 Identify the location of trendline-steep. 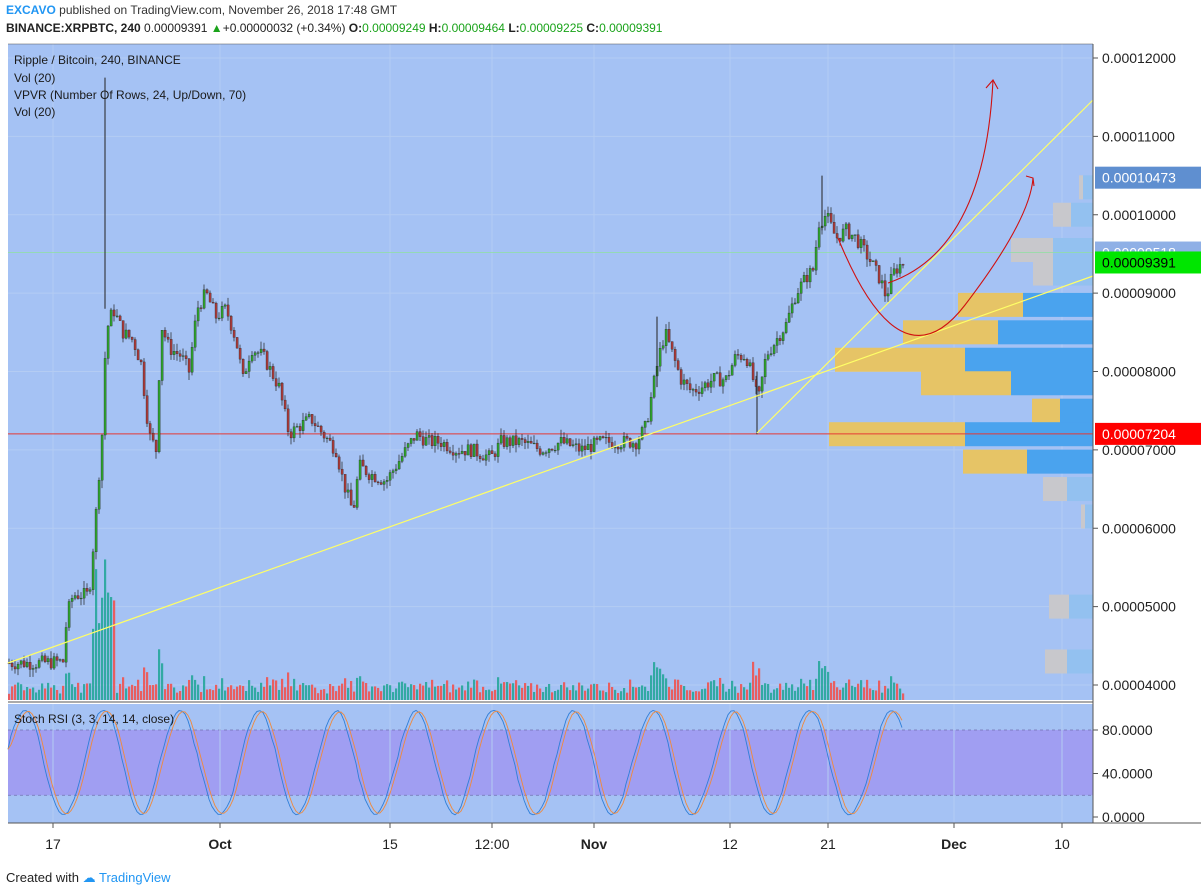
(925, 266).